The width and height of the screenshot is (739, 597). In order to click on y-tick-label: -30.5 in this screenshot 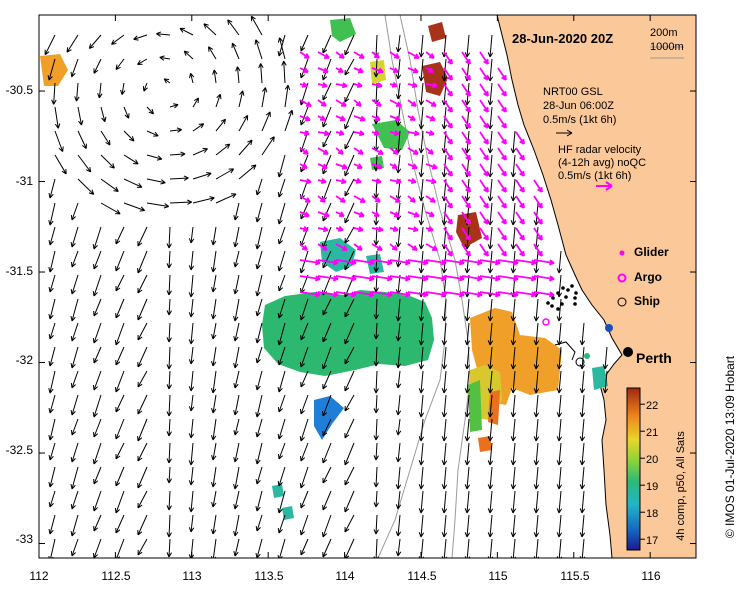, I will do `click(19, 90)`.